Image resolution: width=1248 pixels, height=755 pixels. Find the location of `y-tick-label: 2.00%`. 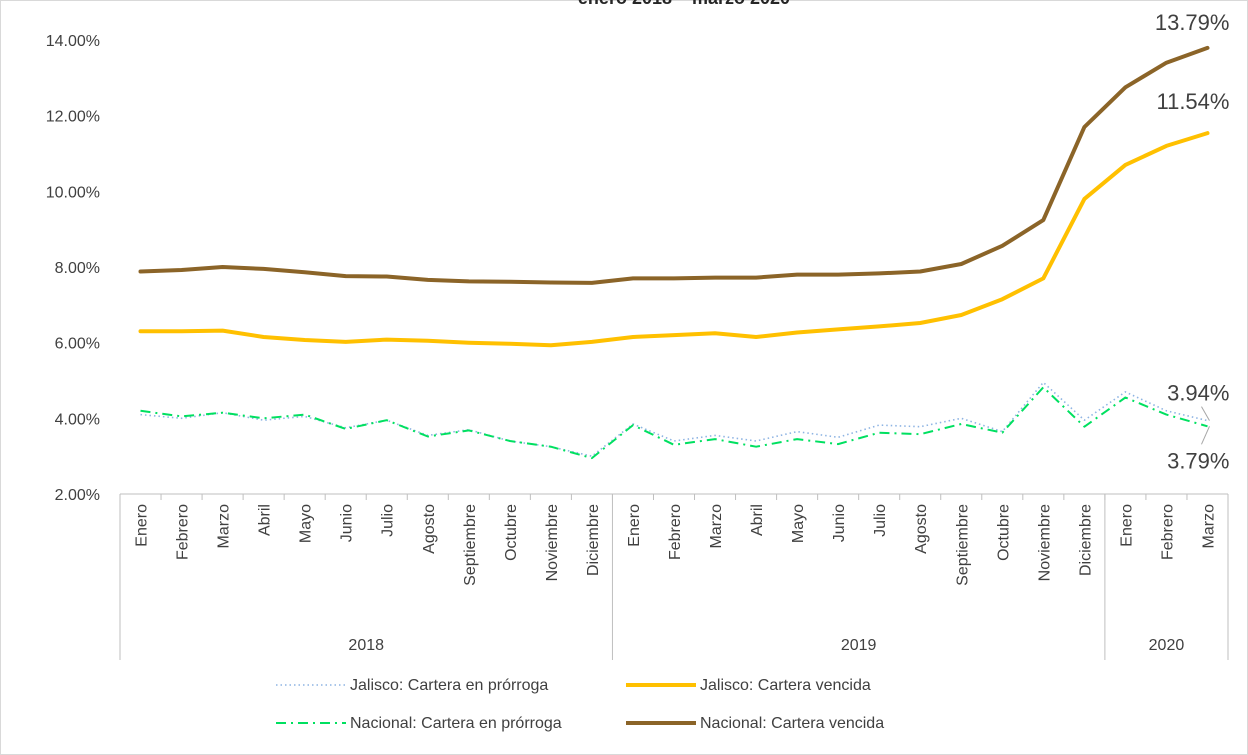

y-tick-label: 2.00% is located at coordinates (77, 495).